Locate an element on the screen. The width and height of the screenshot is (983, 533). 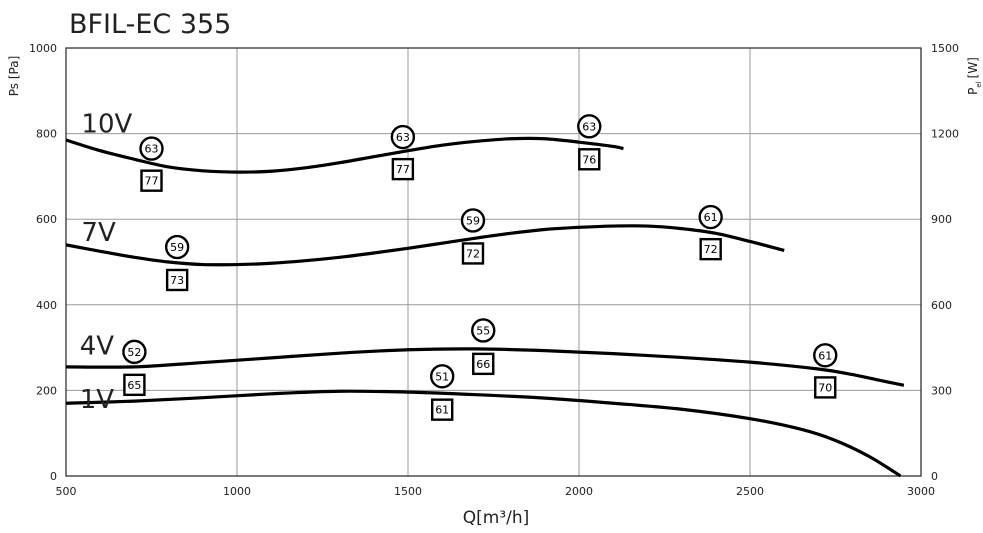
svg-text:Pel[W]: Pel [W] is located at coordinates (974, 76).